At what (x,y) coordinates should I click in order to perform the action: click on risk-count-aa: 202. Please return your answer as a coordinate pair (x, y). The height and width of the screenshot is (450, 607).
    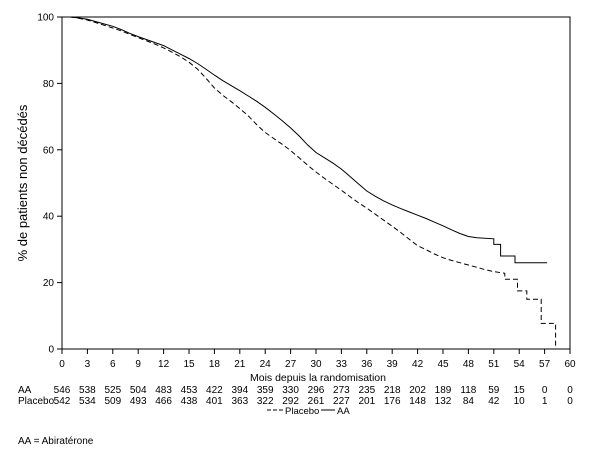
    Looking at the image, I should click on (417, 390).